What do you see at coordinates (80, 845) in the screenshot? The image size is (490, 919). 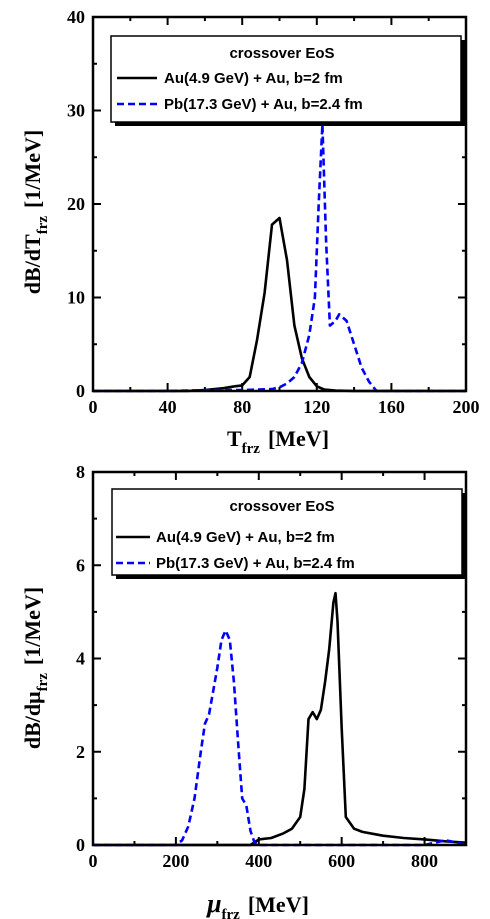 I see `bottom-y-tick-label: 0` at bounding box center [80, 845].